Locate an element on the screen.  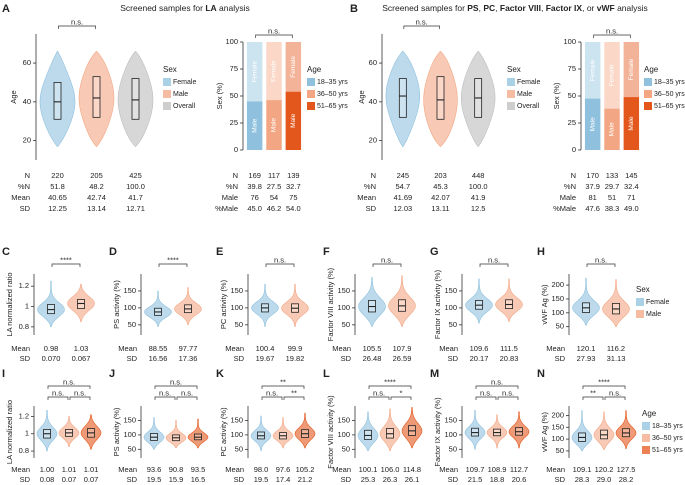
stat-value: 54.0 is located at coordinates (293, 208).